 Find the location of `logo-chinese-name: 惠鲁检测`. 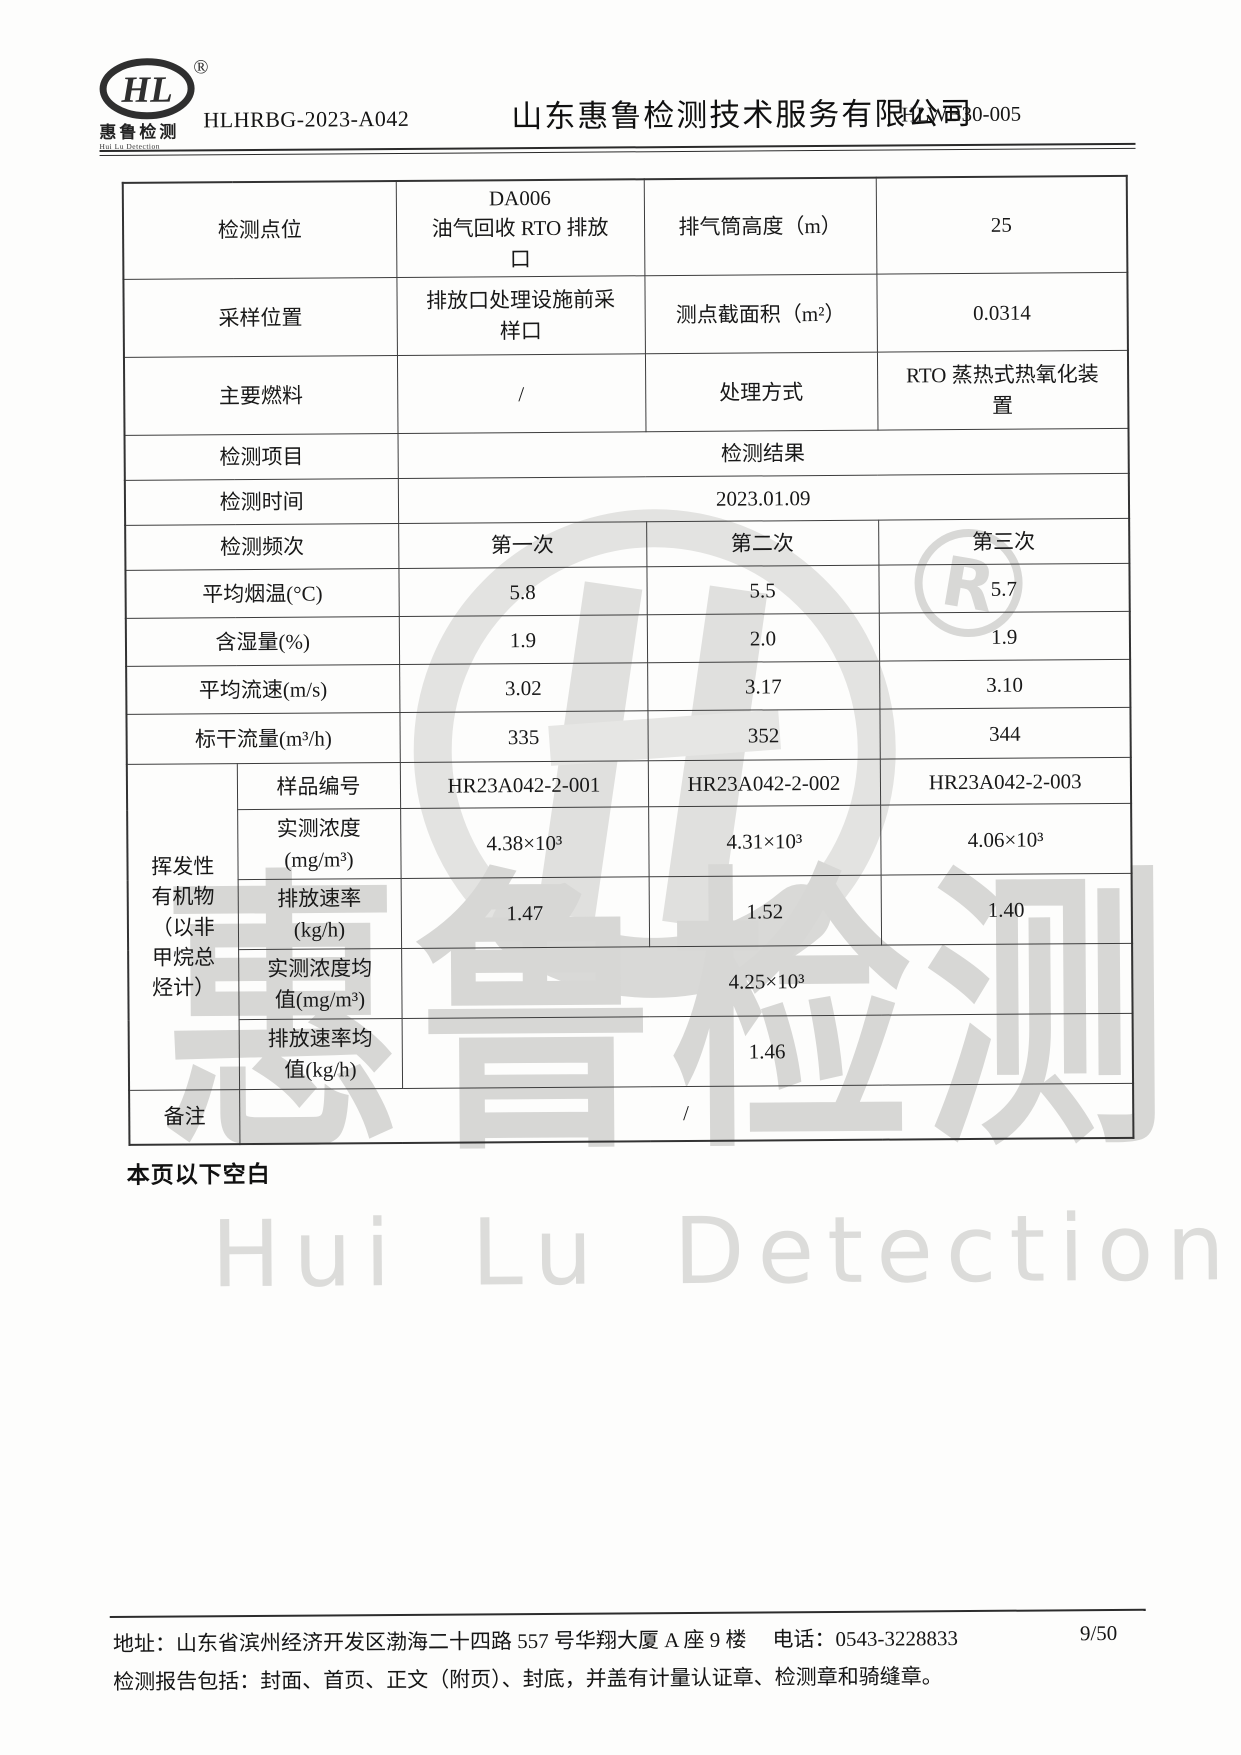

logo-chinese-name: 惠鲁检测 is located at coordinates (139, 132).